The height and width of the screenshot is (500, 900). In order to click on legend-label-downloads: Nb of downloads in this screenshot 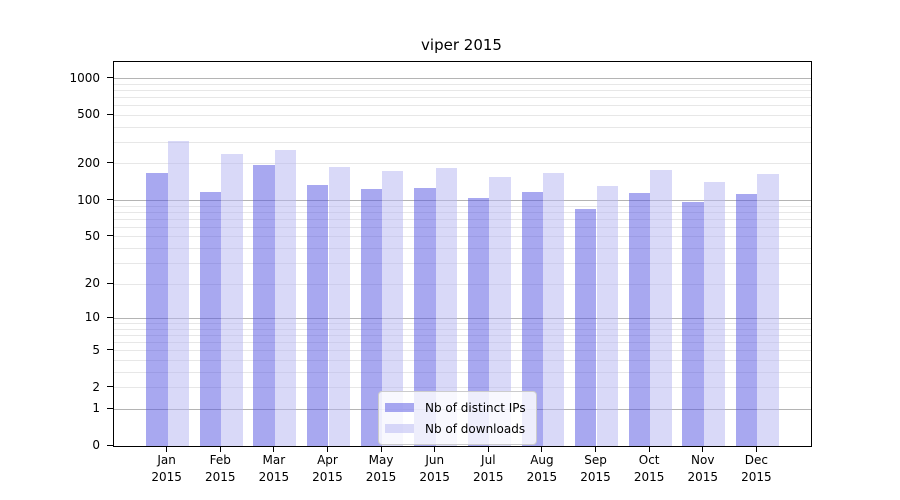, I will do `click(475, 428)`.